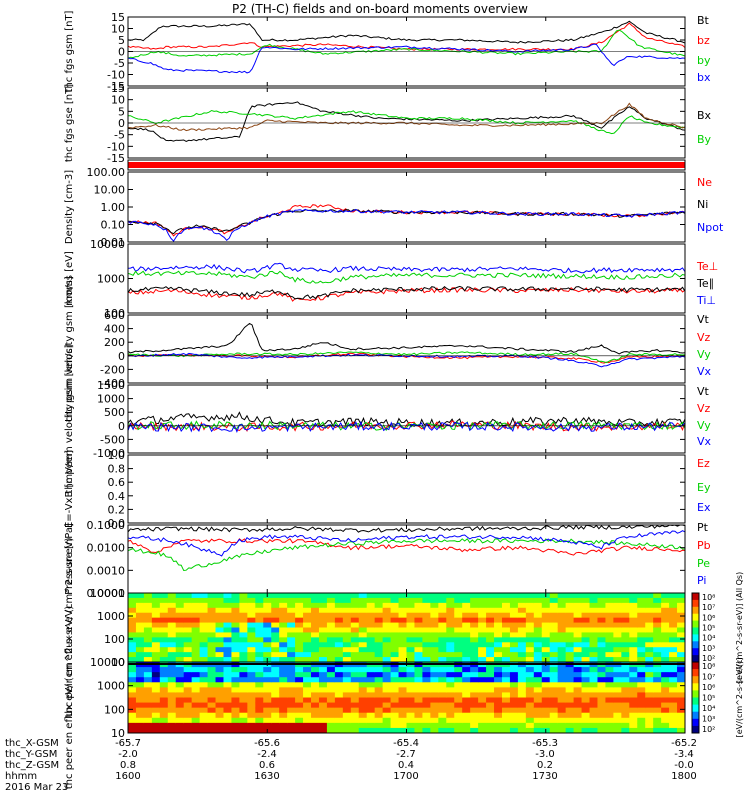 The height and width of the screenshot is (800, 750). Describe the element at coordinates (703, 391) in the screenshot. I see `legend-entry: Vt` at that location.